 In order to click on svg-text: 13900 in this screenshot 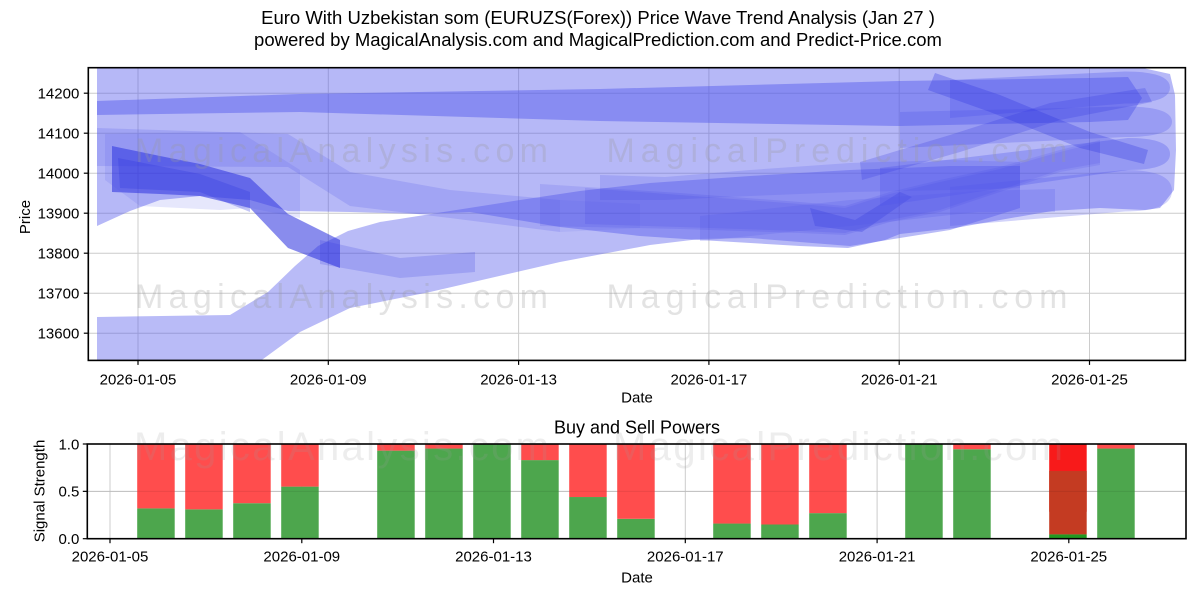, I will do `click(59, 214)`.